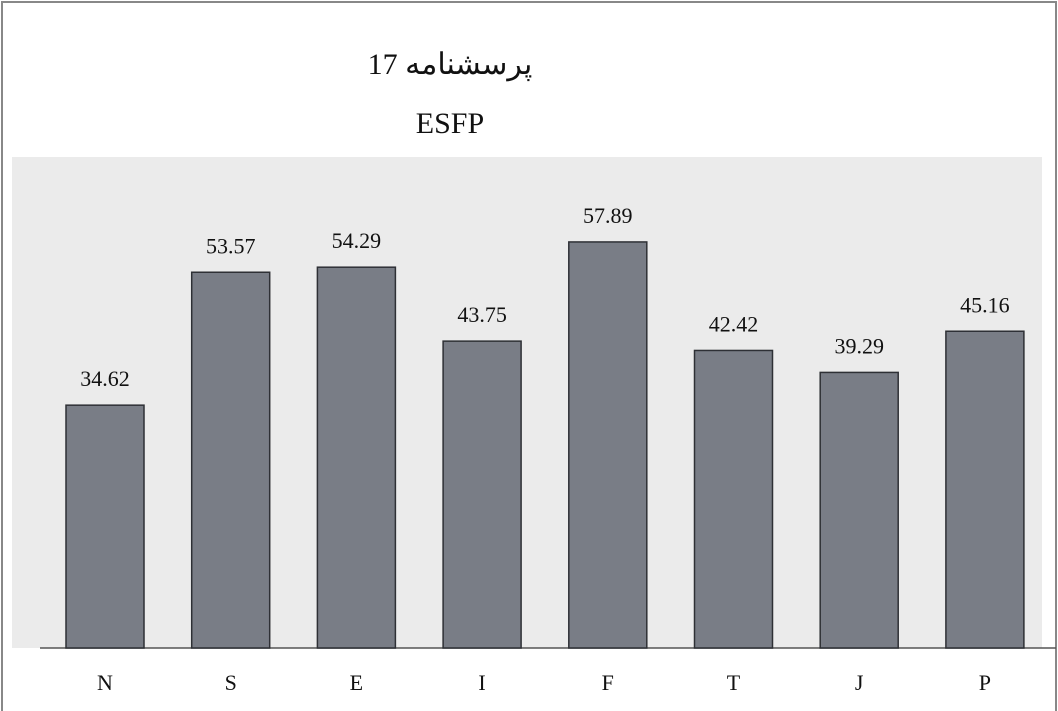  Describe the element at coordinates (859, 682) in the screenshot. I see `x-tick-label: J` at that location.